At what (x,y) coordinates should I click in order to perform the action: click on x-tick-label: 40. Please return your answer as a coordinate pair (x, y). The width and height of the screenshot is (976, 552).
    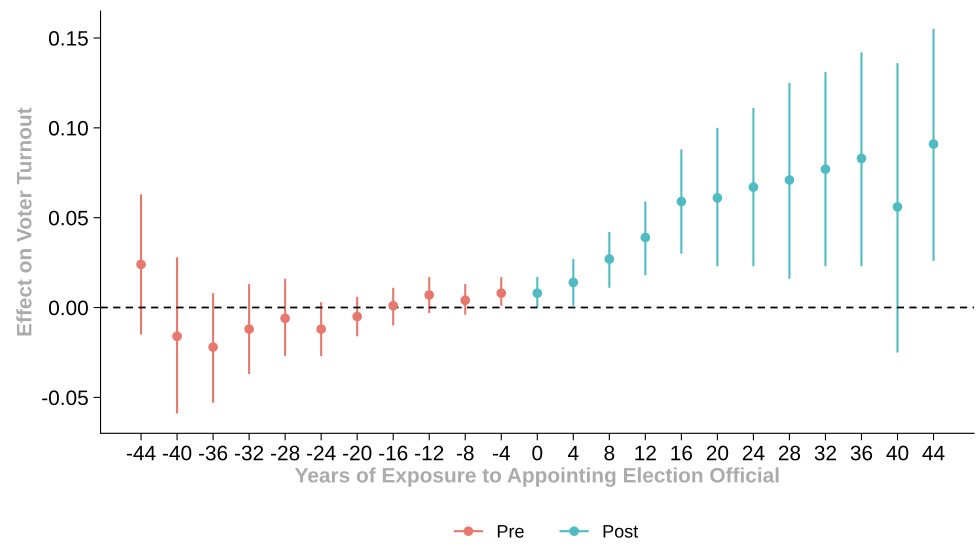
    Looking at the image, I should click on (897, 453).